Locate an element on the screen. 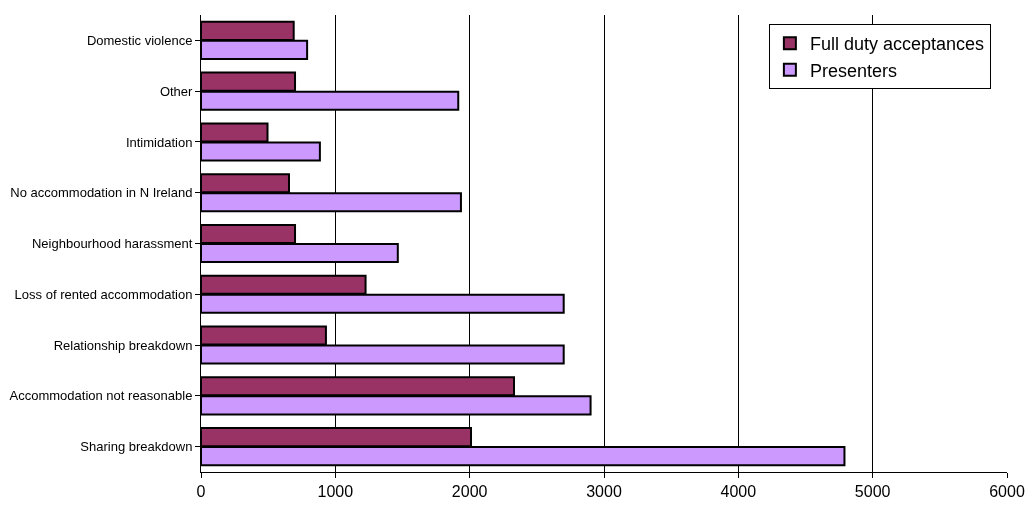  y-tick-label: Domestic violence is located at coordinates (139, 40).